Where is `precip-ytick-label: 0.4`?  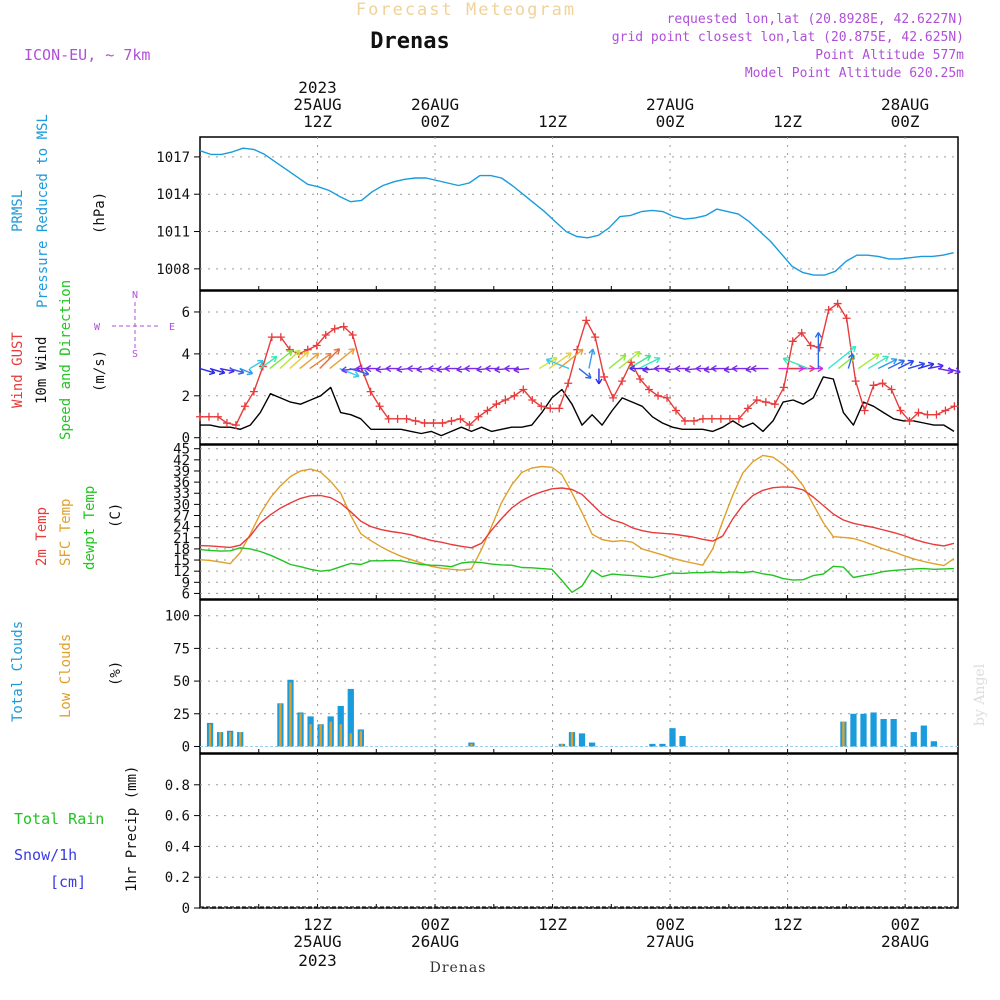
precip-ytick-label: 0.4 is located at coordinates (177, 847).